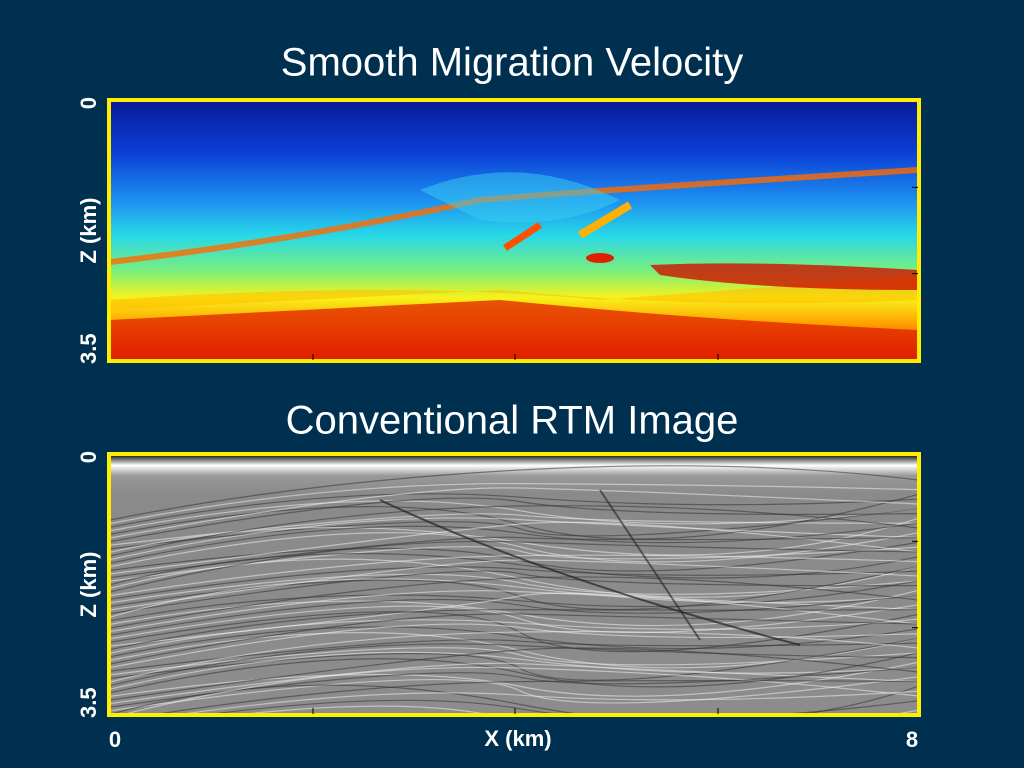 The image size is (1024, 768). Describe the element at coordinates (115, 739) in the screenshot. I see `x-tick-label: 0` at that location.